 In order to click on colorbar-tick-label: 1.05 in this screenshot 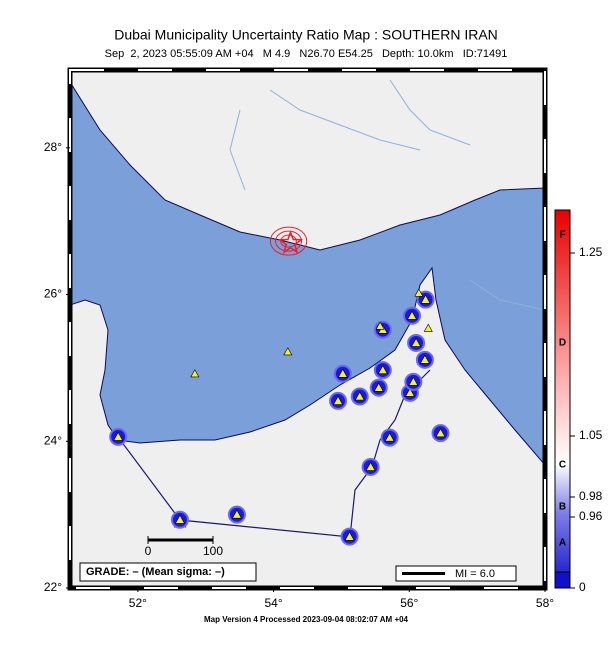, I will do `click(591, 435)`.